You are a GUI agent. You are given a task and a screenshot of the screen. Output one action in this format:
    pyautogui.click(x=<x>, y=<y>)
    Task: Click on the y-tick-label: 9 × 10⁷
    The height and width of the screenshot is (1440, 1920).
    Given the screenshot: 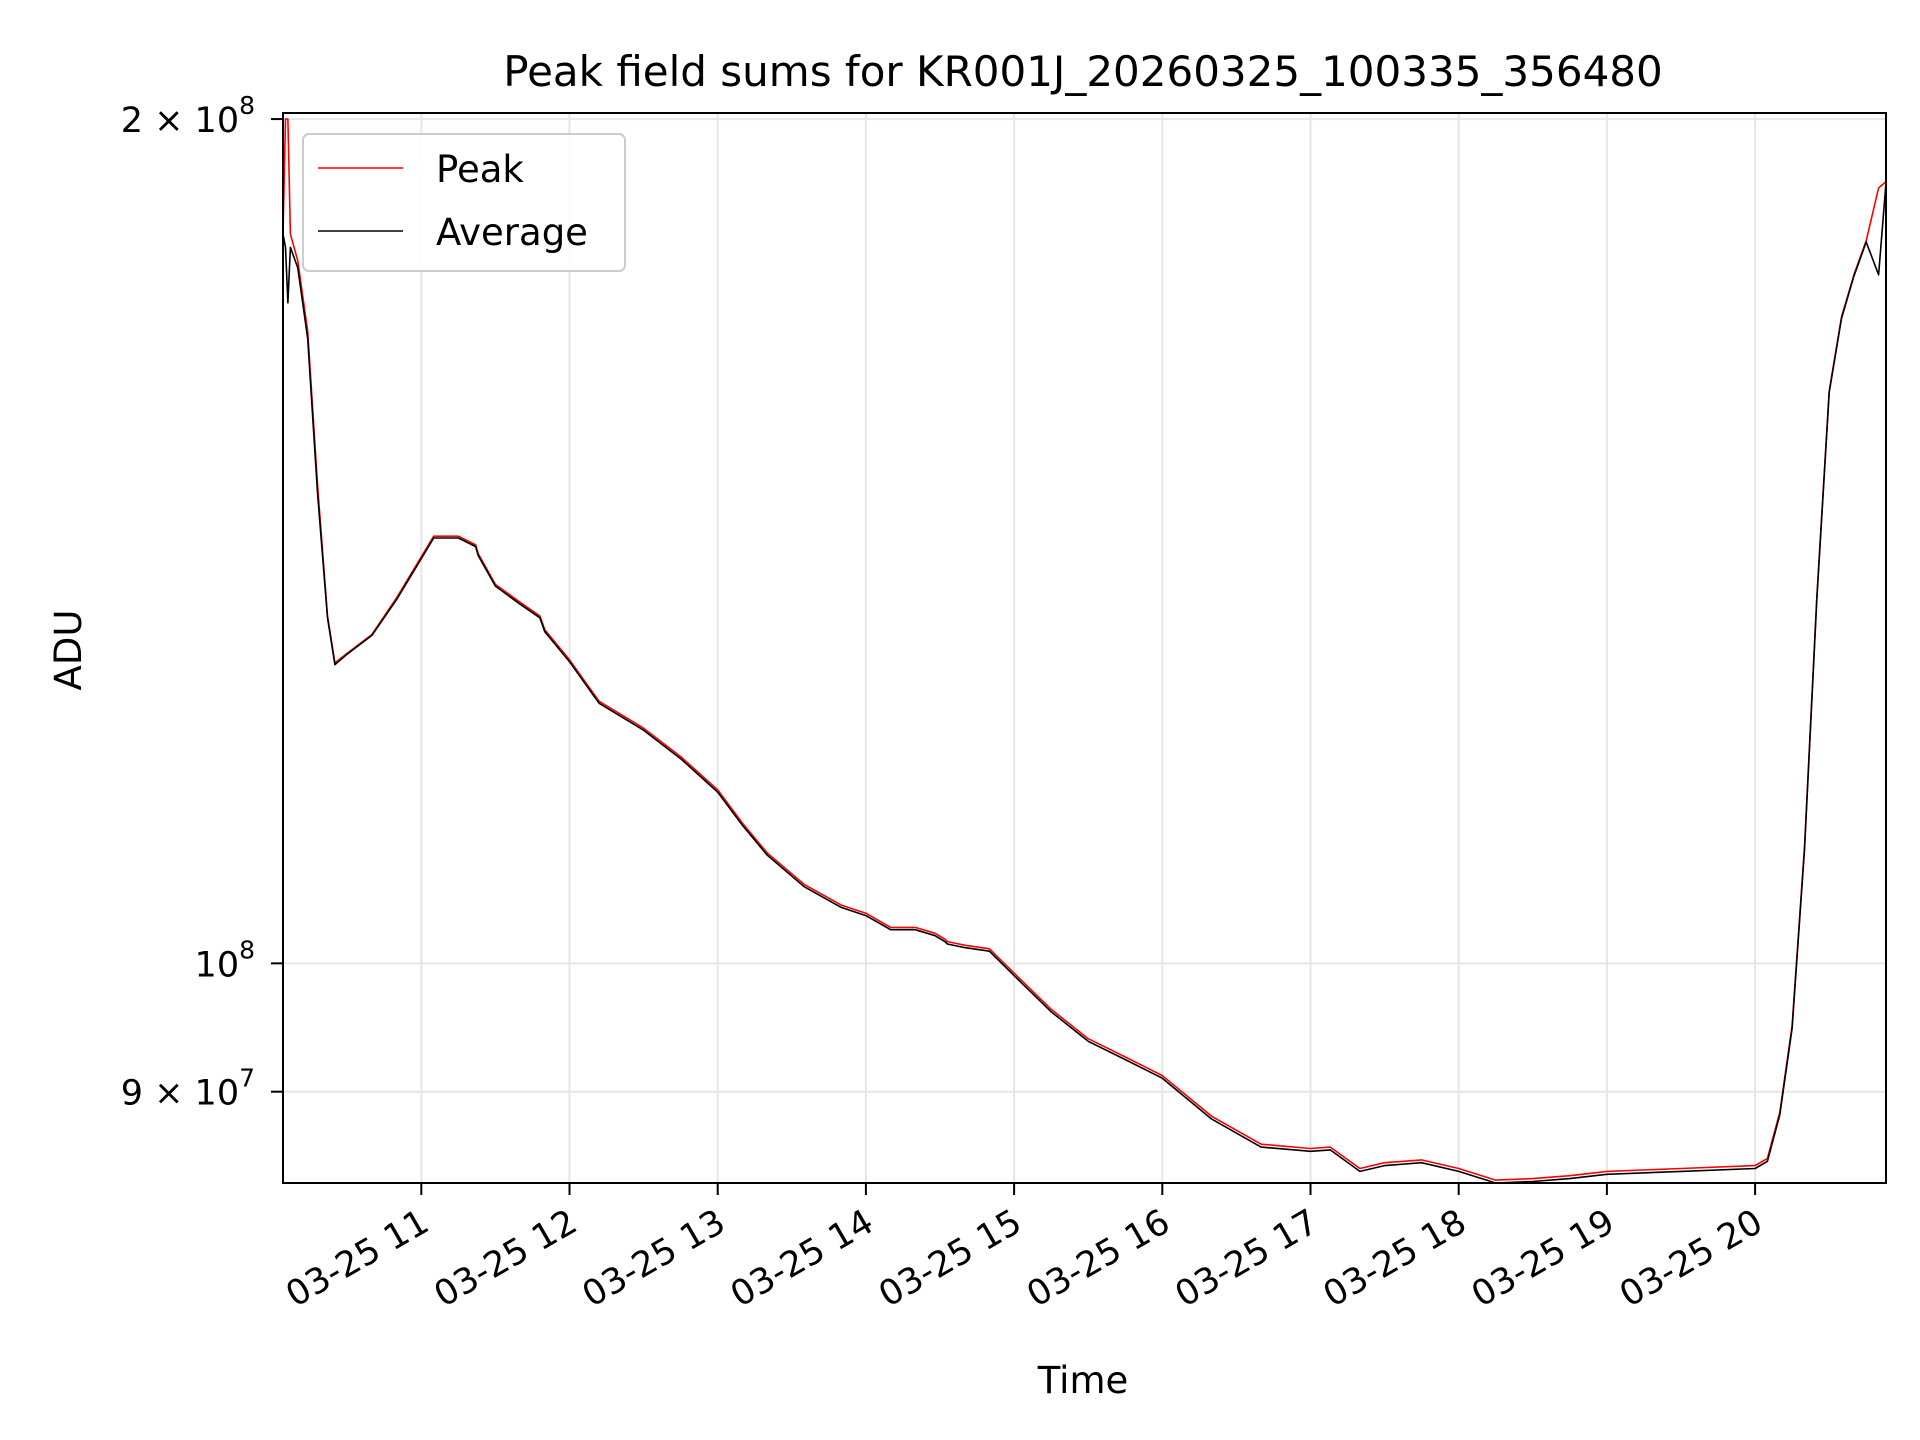 What is the action you would take?
    pyautogui.click(x=188, y=1089)
    